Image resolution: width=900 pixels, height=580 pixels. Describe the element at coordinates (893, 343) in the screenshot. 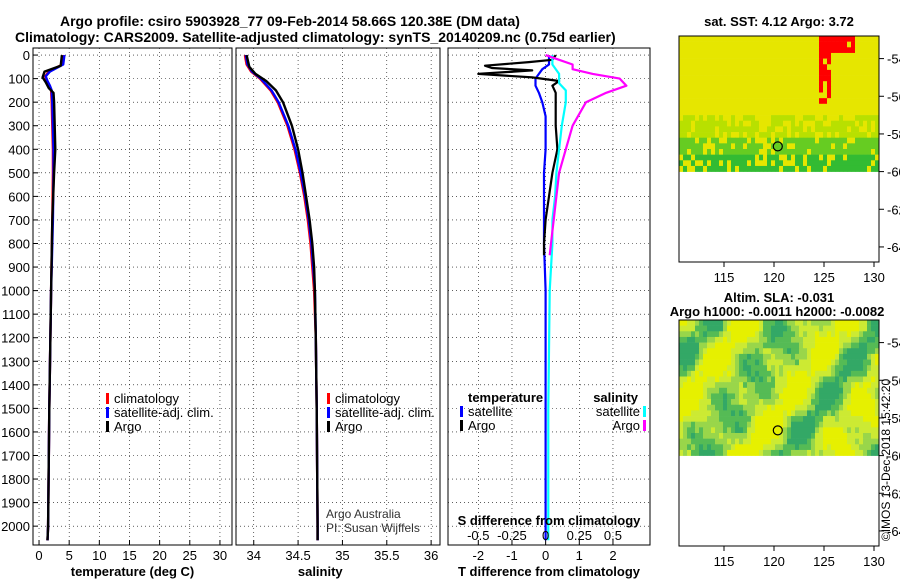

I see `y-tick-label: -54` at that location.